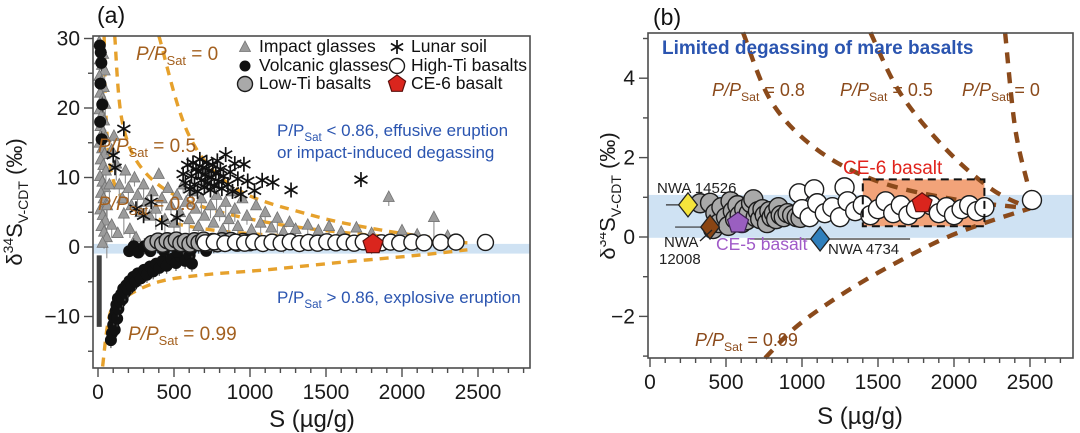  What do you see at coordinates (324, 65) in the screenshot?
I see `legend-label: Volcanic glasses` at bounding box center [324, 65].